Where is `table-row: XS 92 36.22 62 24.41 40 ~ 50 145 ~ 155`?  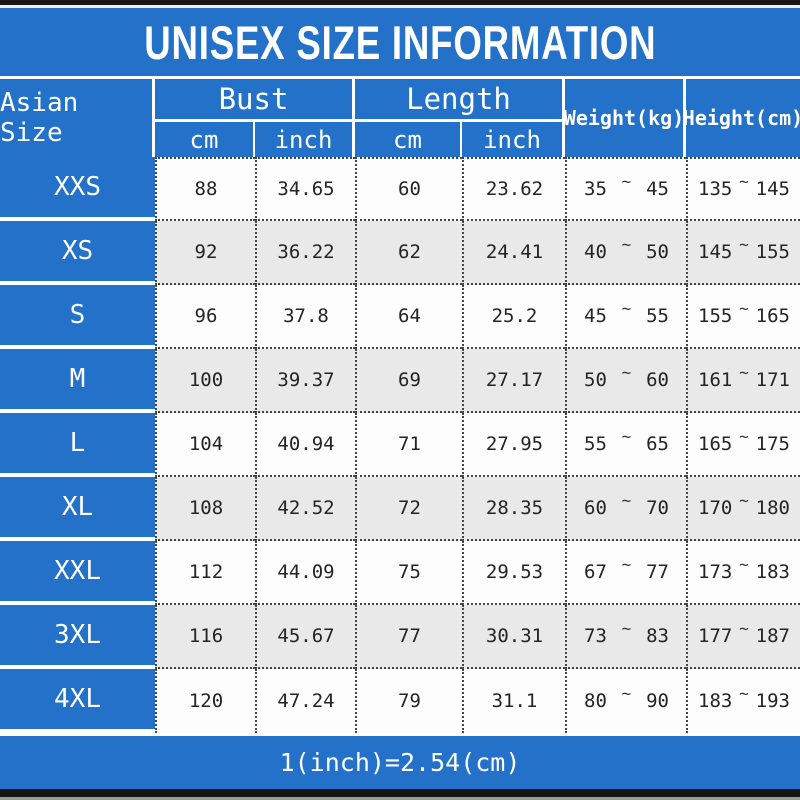
table-row: XS 92 36.22 62 24.41 40 ~ 50 145 ~ 155 is located at coordinates (400, 253).